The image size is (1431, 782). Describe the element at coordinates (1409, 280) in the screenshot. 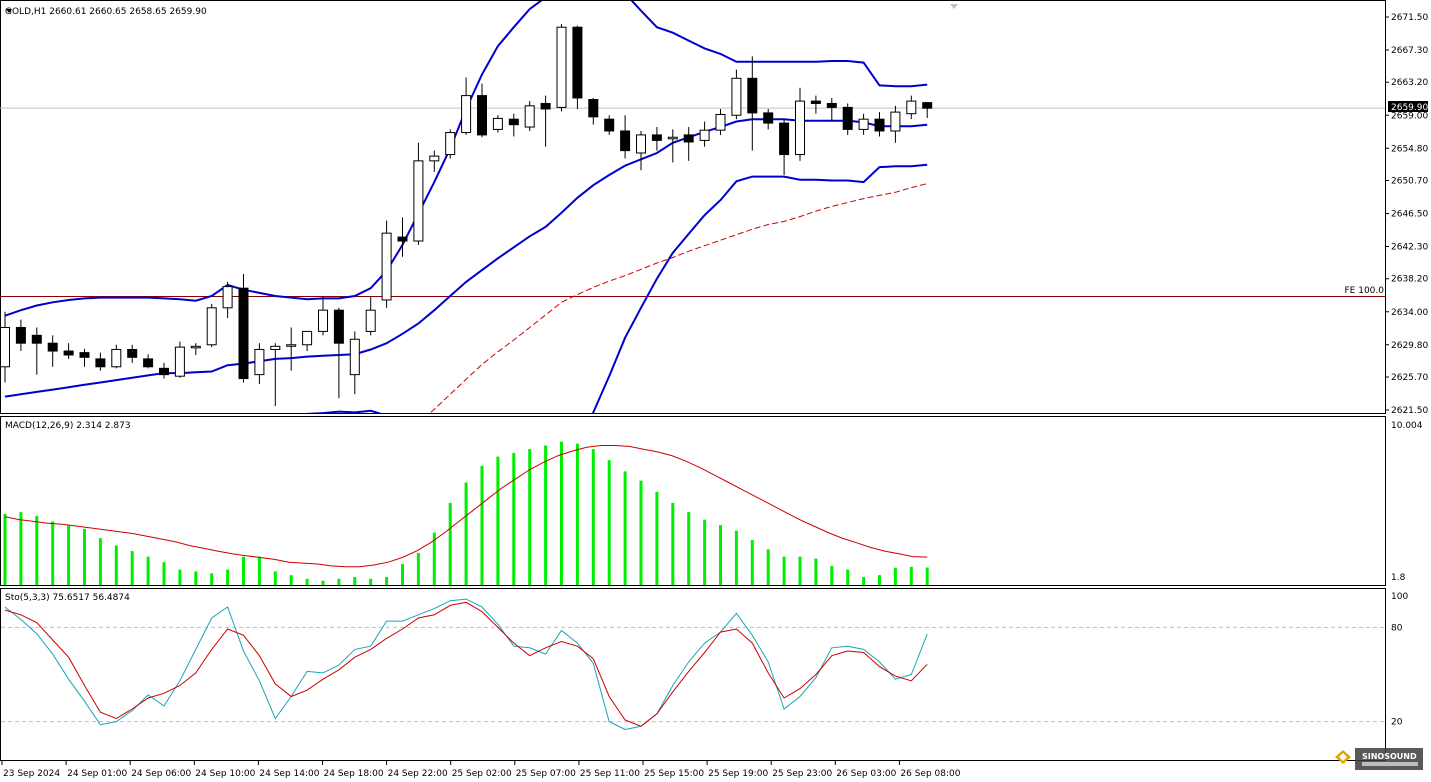

I see `price-tick-label: 2638.20` at that location.